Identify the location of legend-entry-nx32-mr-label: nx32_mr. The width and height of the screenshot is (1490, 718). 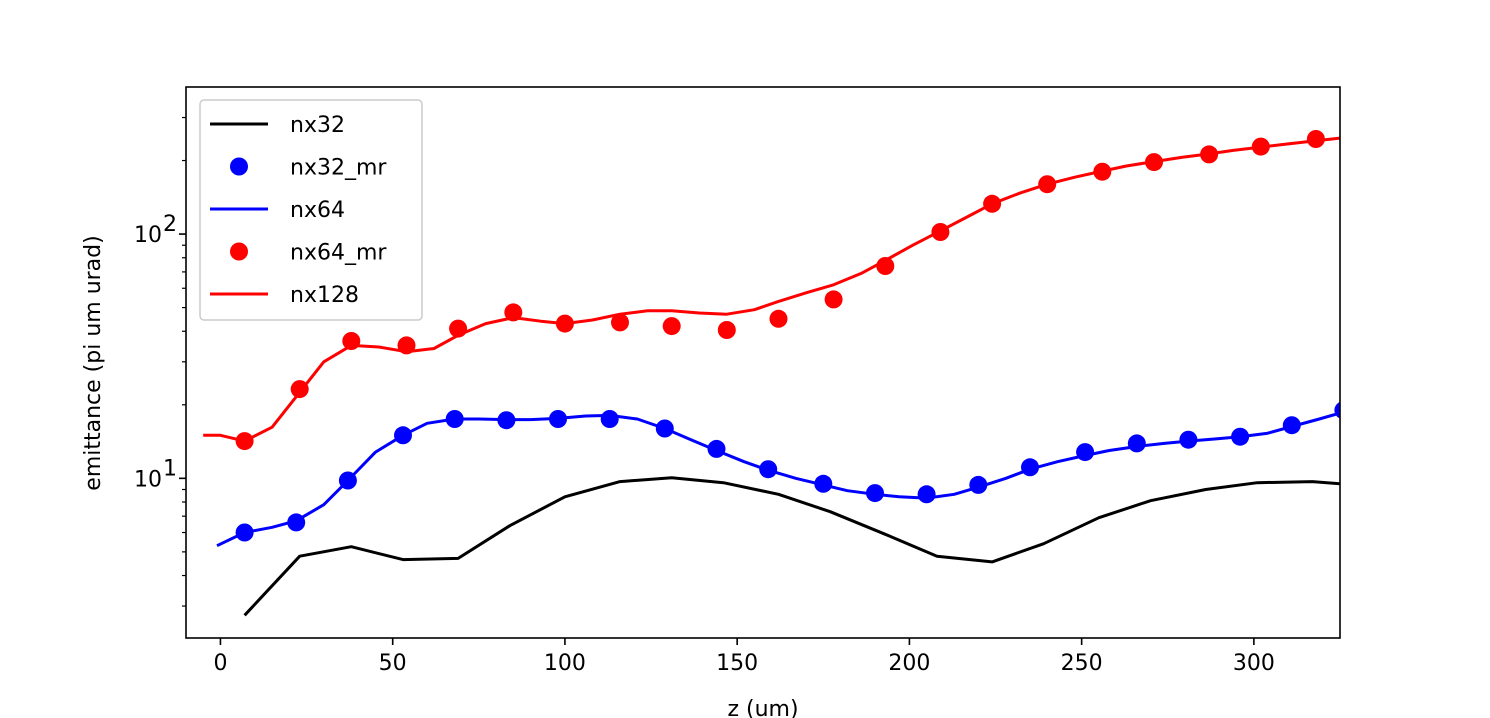
(338, 168).